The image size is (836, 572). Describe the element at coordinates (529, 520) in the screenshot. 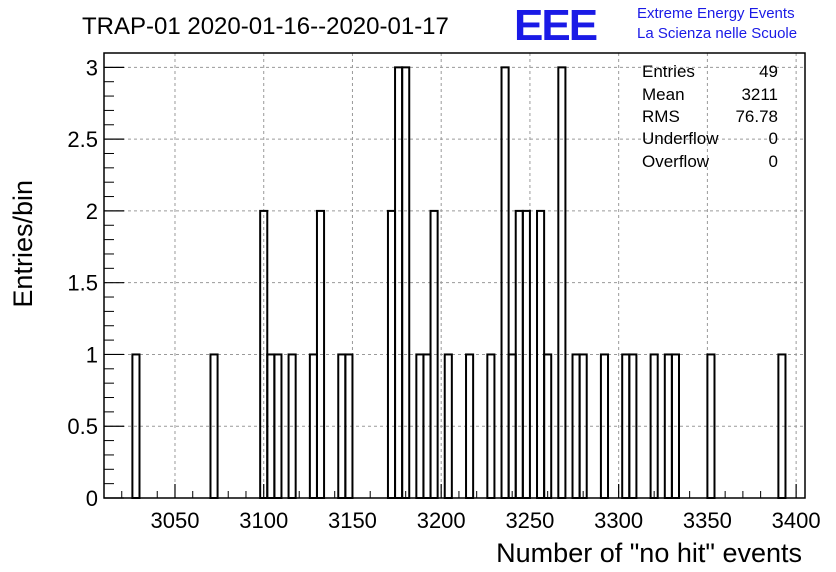

I see `x-tick-label: 3250` at that location.